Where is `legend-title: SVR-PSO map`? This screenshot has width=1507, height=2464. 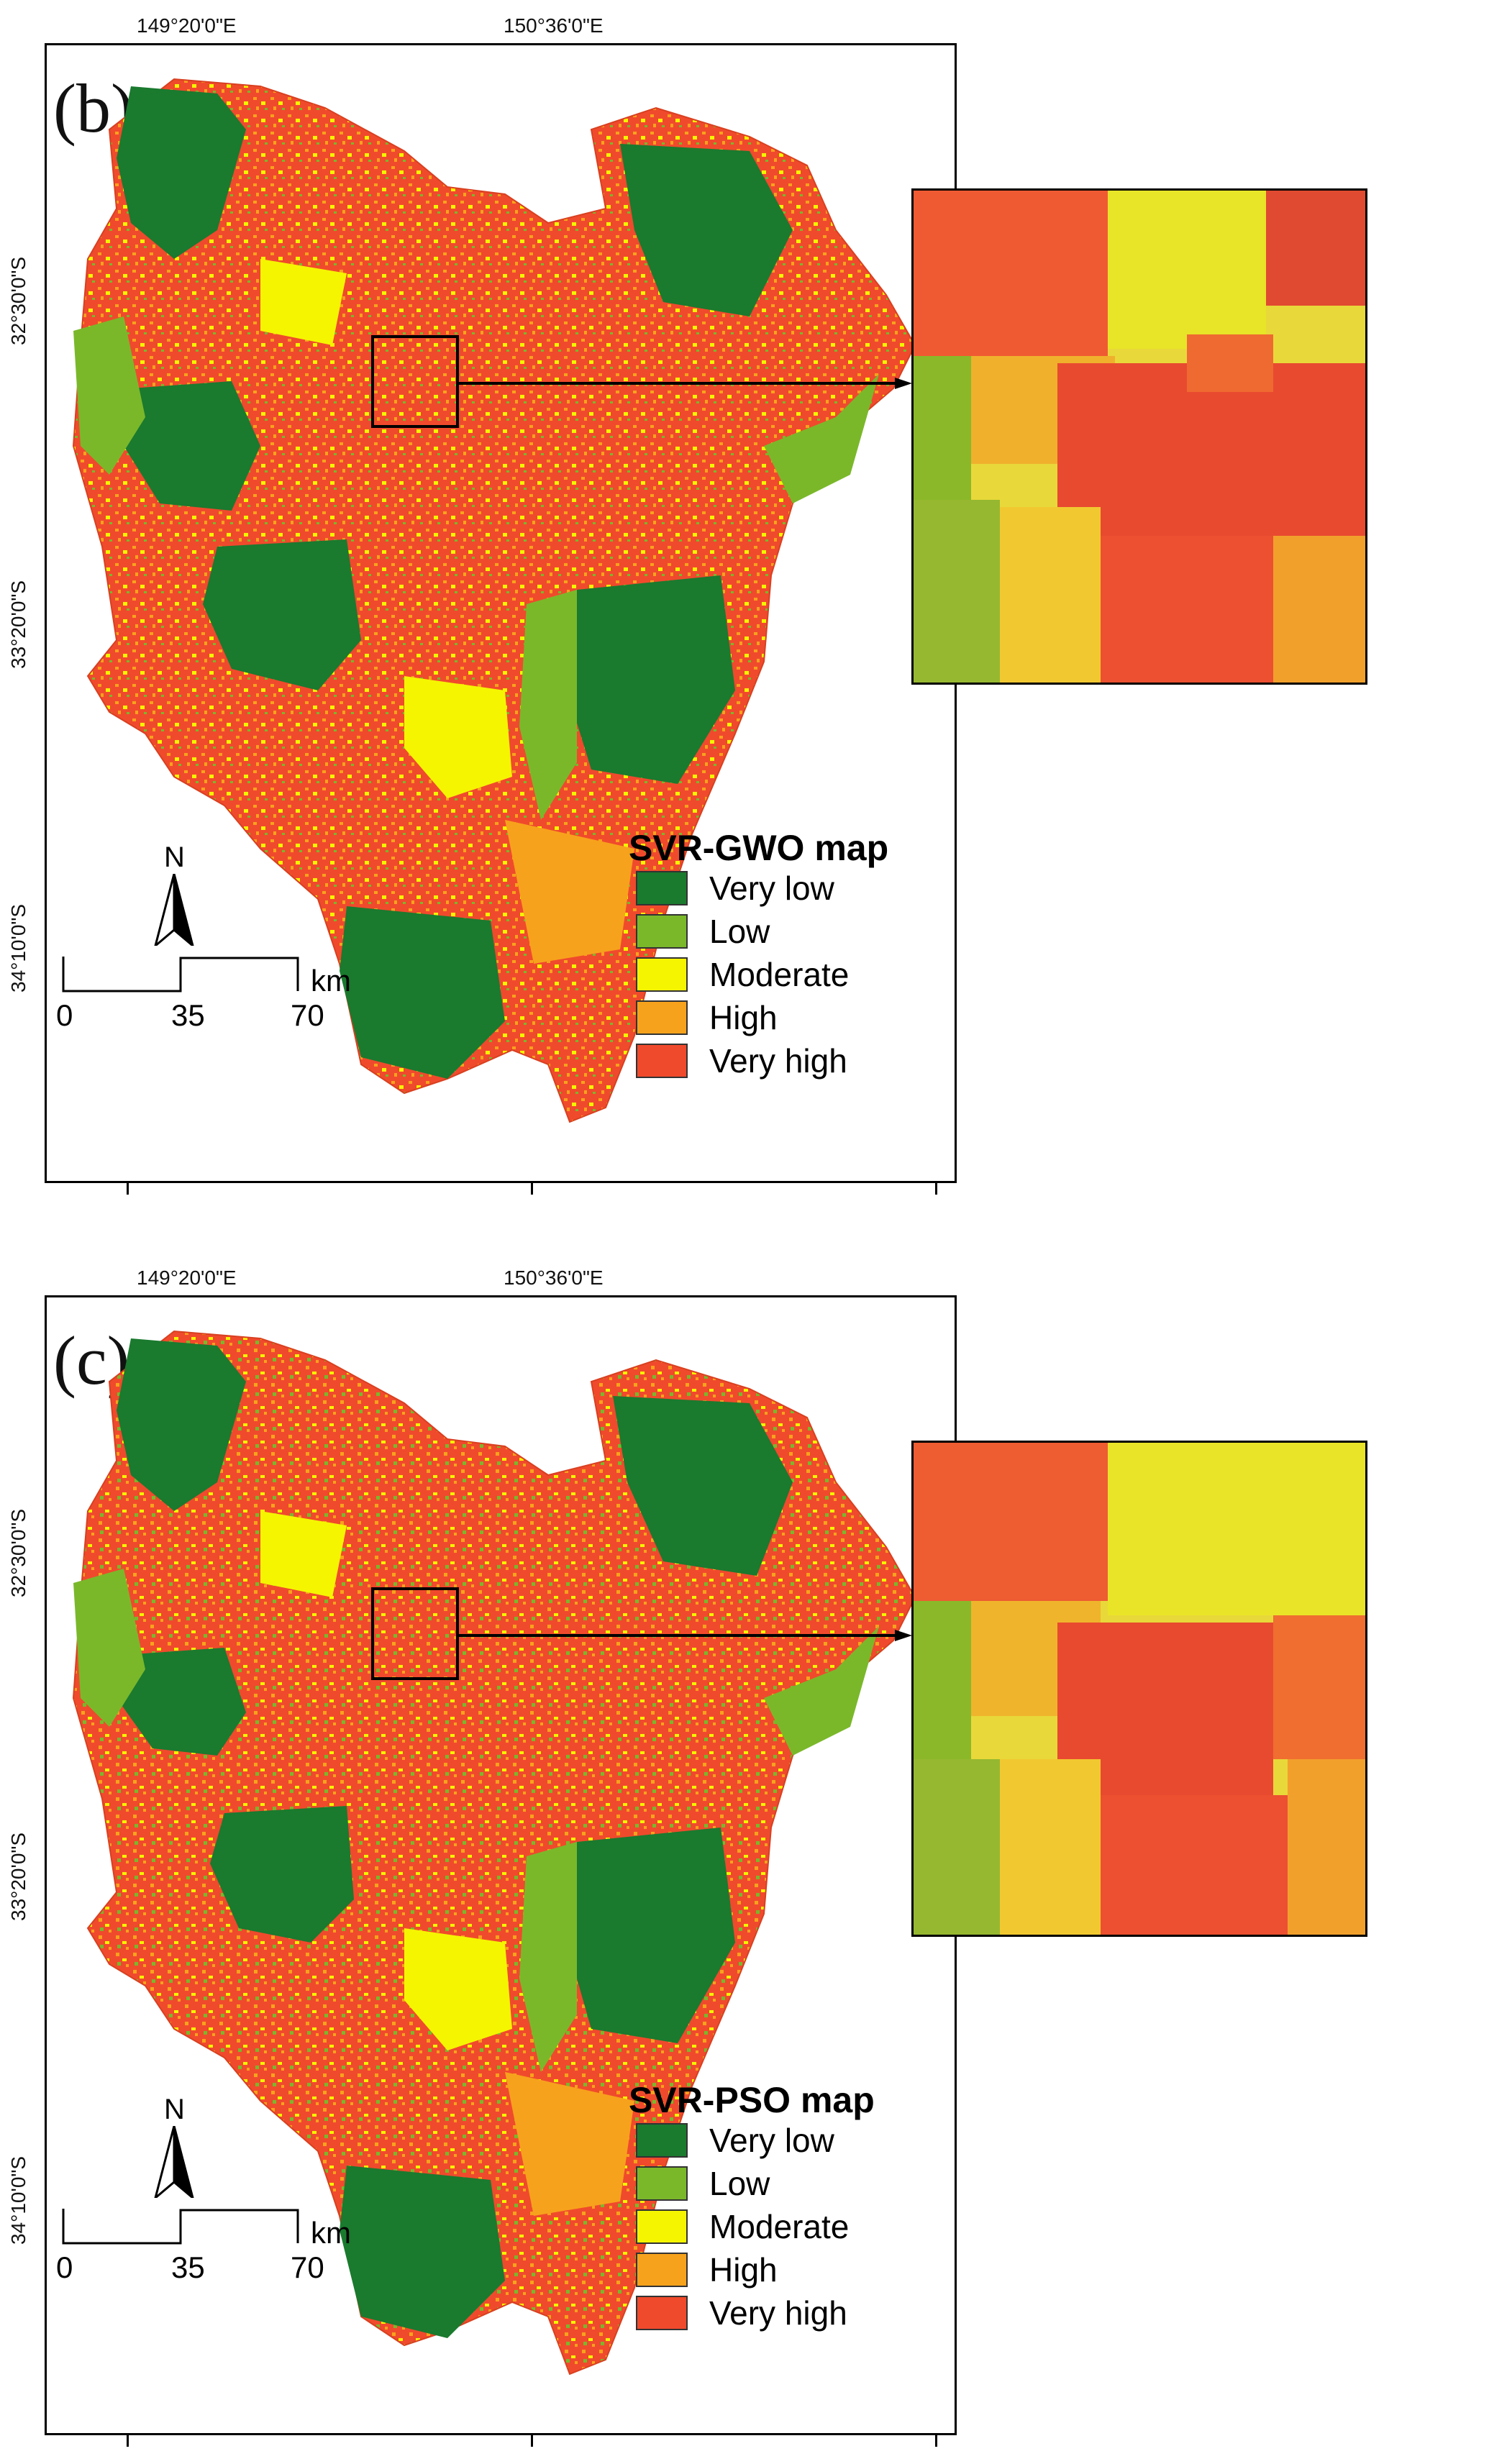
legend-title: SVR-PSO map is located at coordinates (752, 2100).